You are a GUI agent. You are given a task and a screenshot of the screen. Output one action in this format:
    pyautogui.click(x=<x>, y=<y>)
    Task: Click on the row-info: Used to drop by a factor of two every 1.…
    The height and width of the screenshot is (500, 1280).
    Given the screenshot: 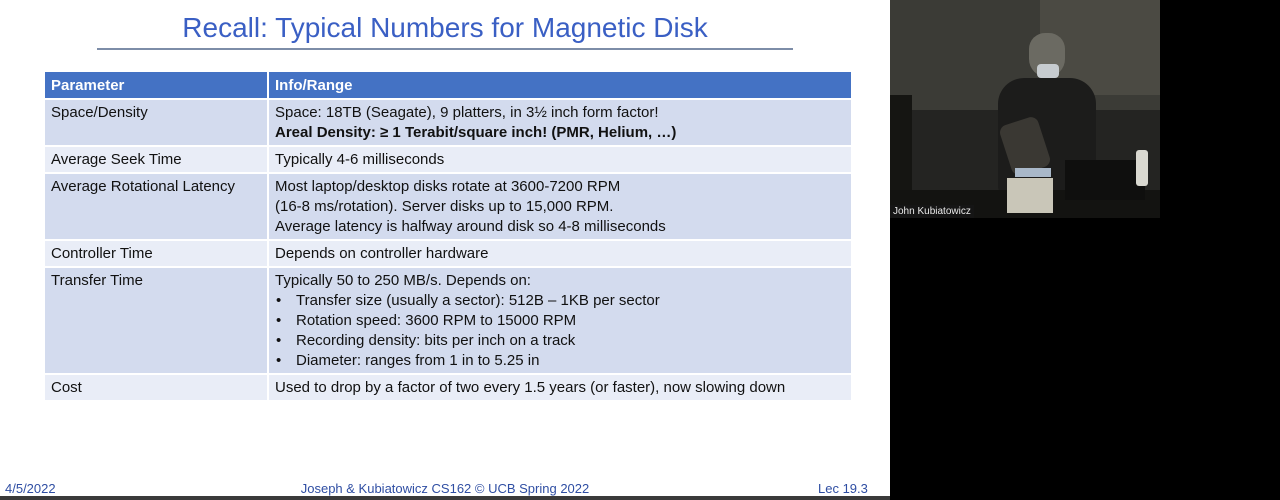 What is the action you would take?
    pyautogui.click(x=559, y=386)
    